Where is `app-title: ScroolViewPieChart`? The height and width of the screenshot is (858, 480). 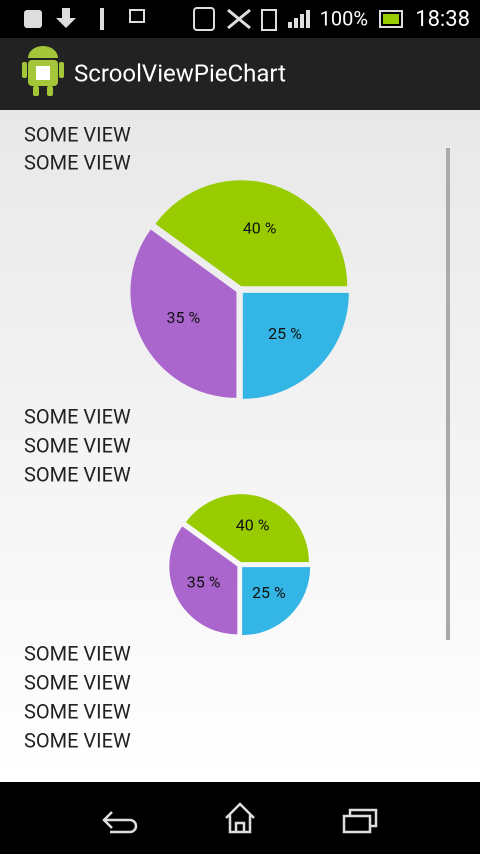
app-title: ScroolViewPieChart is located at coordinates (180, 73).